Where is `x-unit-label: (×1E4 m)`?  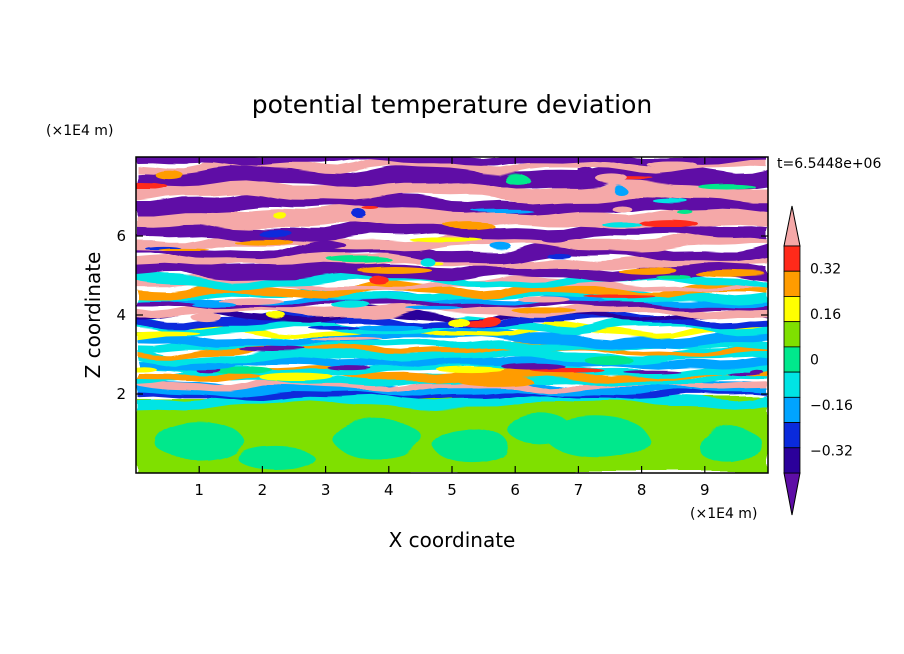 x-unit-label: (×1E4 m) is located at coordinates (723, 514).